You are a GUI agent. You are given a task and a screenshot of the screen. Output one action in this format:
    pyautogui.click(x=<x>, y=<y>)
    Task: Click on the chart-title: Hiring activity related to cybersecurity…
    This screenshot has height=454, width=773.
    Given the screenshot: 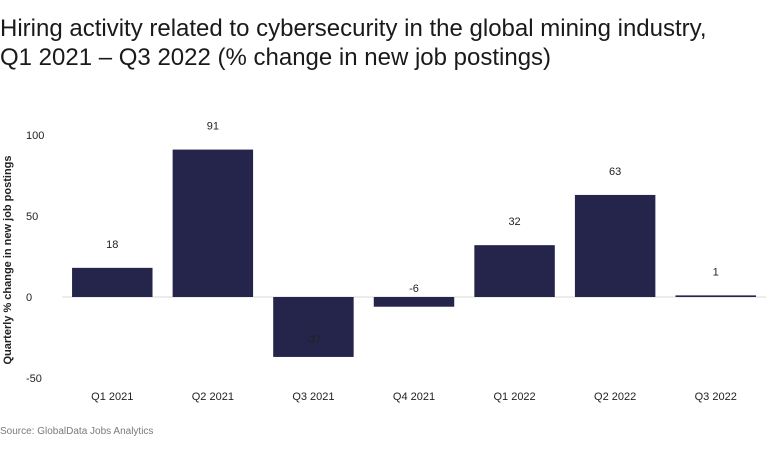 What is the action you would take?
    pyautogui.click(x=353, y=43)
    